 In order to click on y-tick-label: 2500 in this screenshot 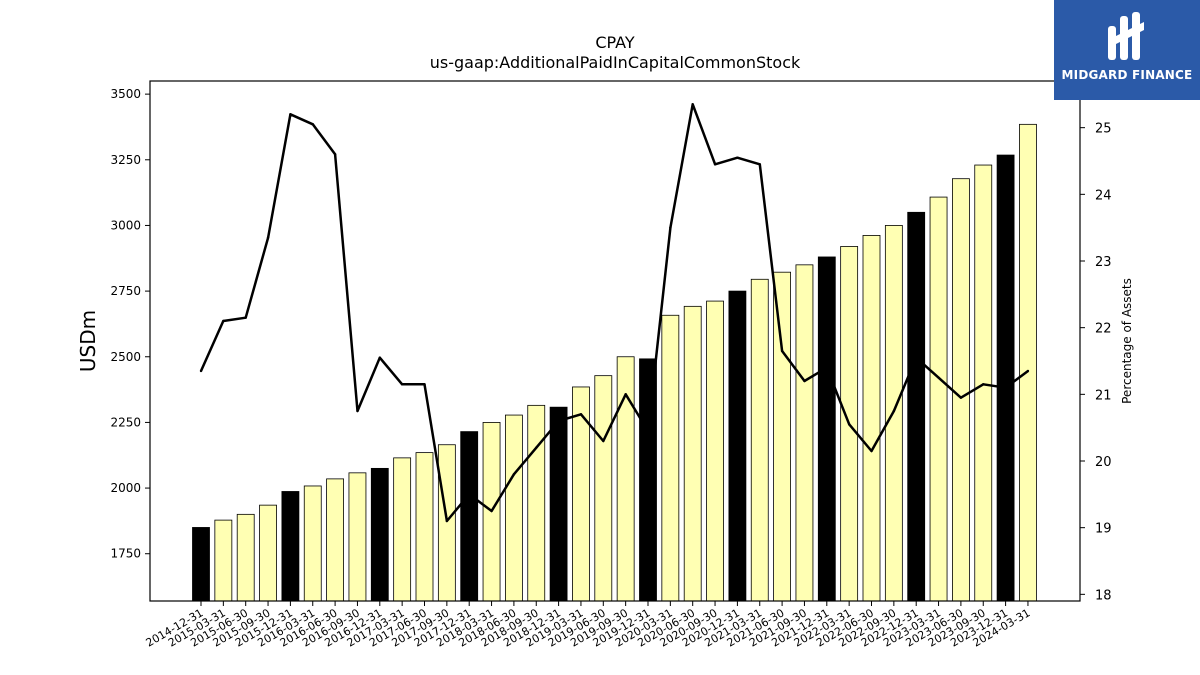, I will do `click(125, 357)`.